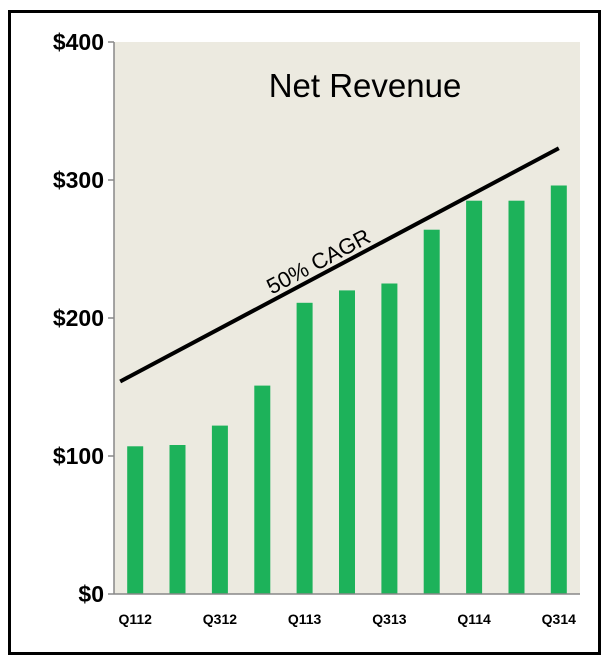 This screenshot has height=672, width=616. Describe the element at coordinates (262, 489) in the screenshot. I see `bar-Q412` at that location.